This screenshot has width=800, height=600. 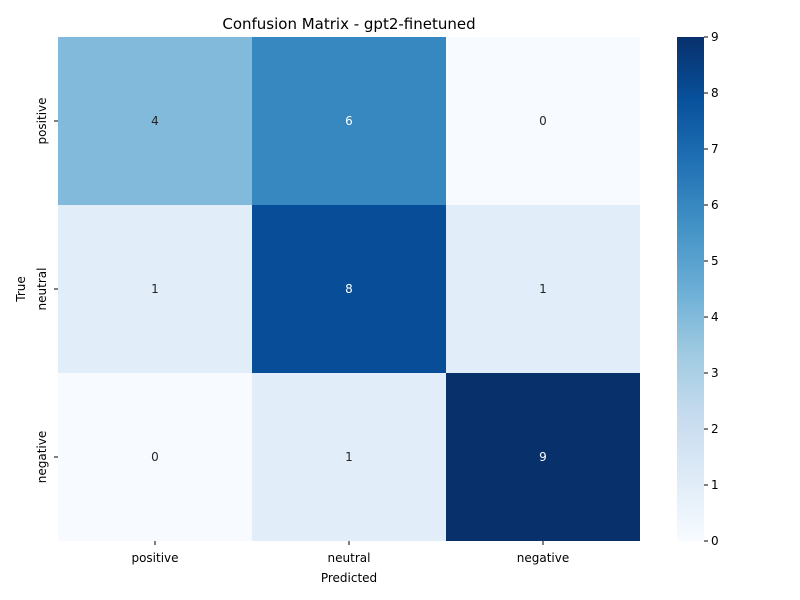 I want to click on x-tick-label-neutral: neutral, so click(x=349, y=558).